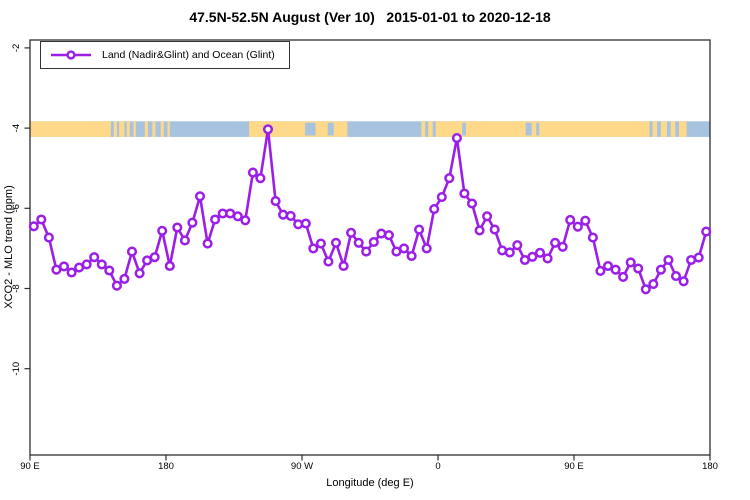 The height and width of the screenshot is (500, 750). What do you see at coordinates (16, 208) in the screenshot?
I see `y-tick-label: -6` at bounding box center [16, 208].